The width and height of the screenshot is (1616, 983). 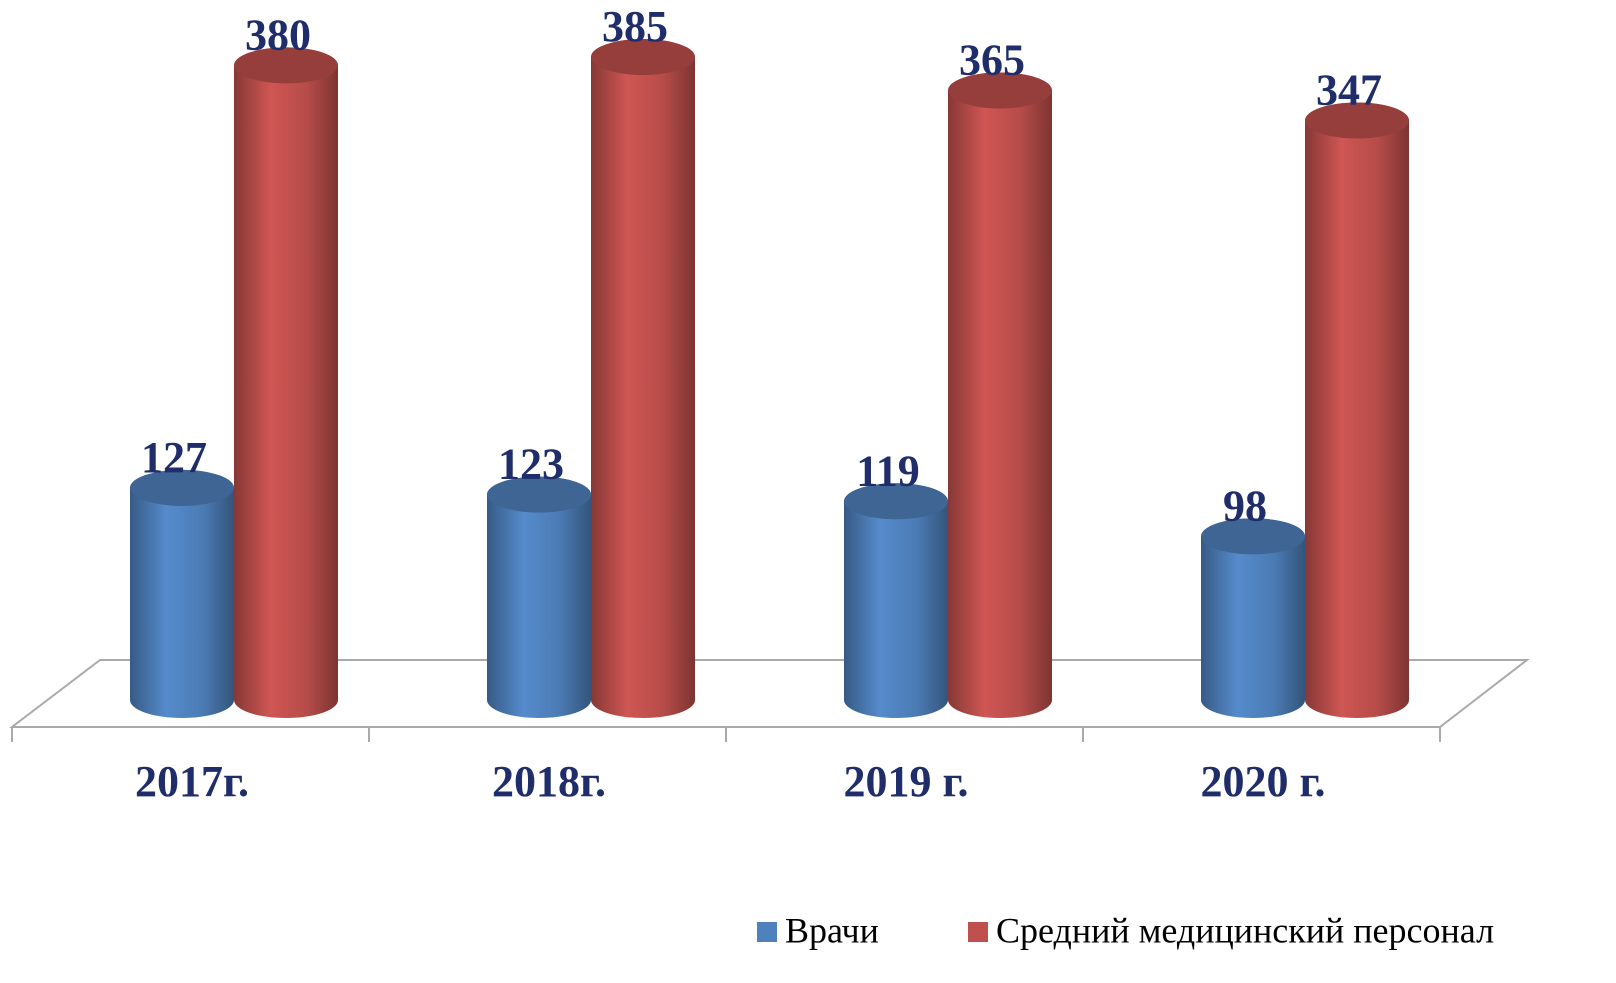 What do you see at coordinates (635, 26) in the screenshot?
I see `data-label: 385` at bounding box center [635, 26].